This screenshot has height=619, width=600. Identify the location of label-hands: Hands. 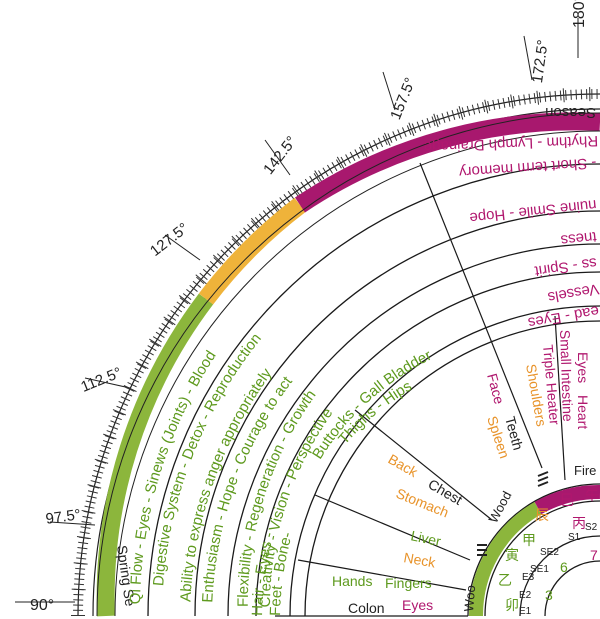
(352, 581).